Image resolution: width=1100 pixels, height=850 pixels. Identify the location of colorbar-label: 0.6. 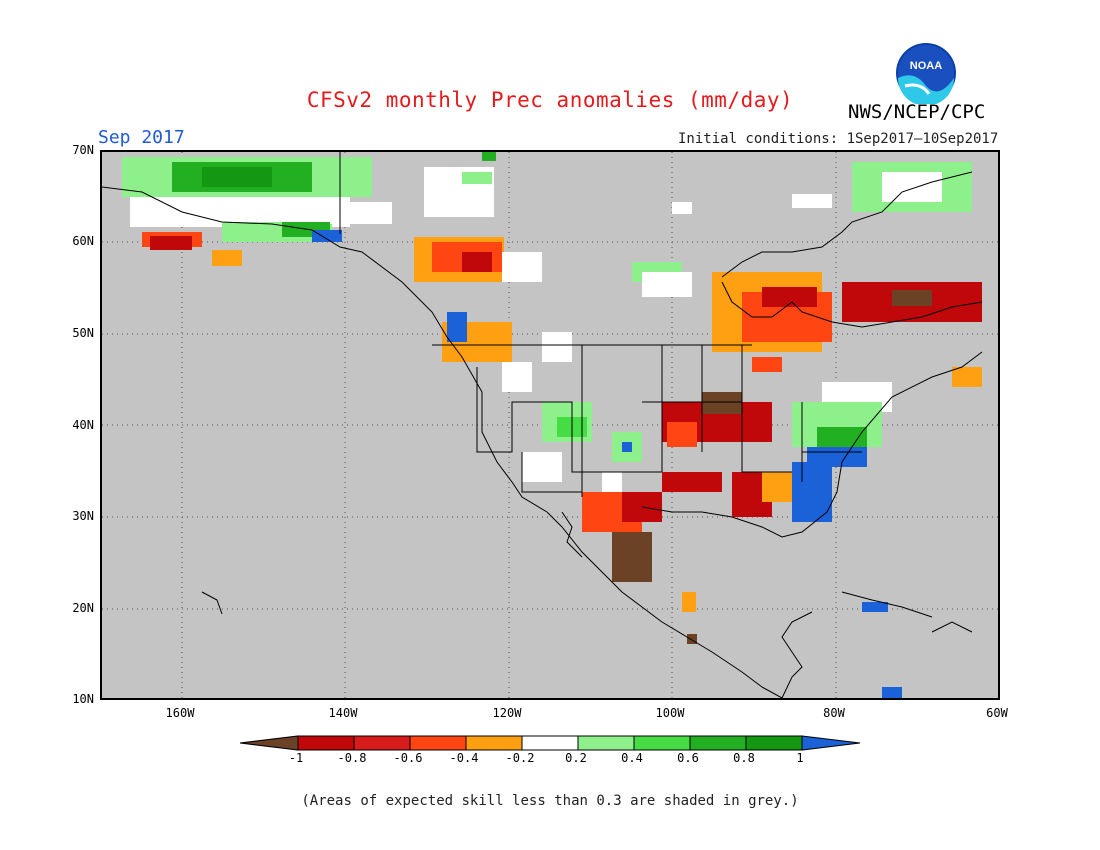
(688, 758).